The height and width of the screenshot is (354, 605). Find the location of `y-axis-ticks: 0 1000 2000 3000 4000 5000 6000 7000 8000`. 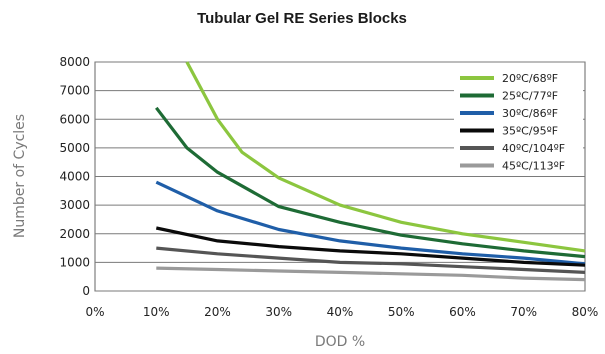

y-axis-ticks: 0 1000 2000 3000 4000 5000 6000 7000 8000 is located at coordinates (74, 176).